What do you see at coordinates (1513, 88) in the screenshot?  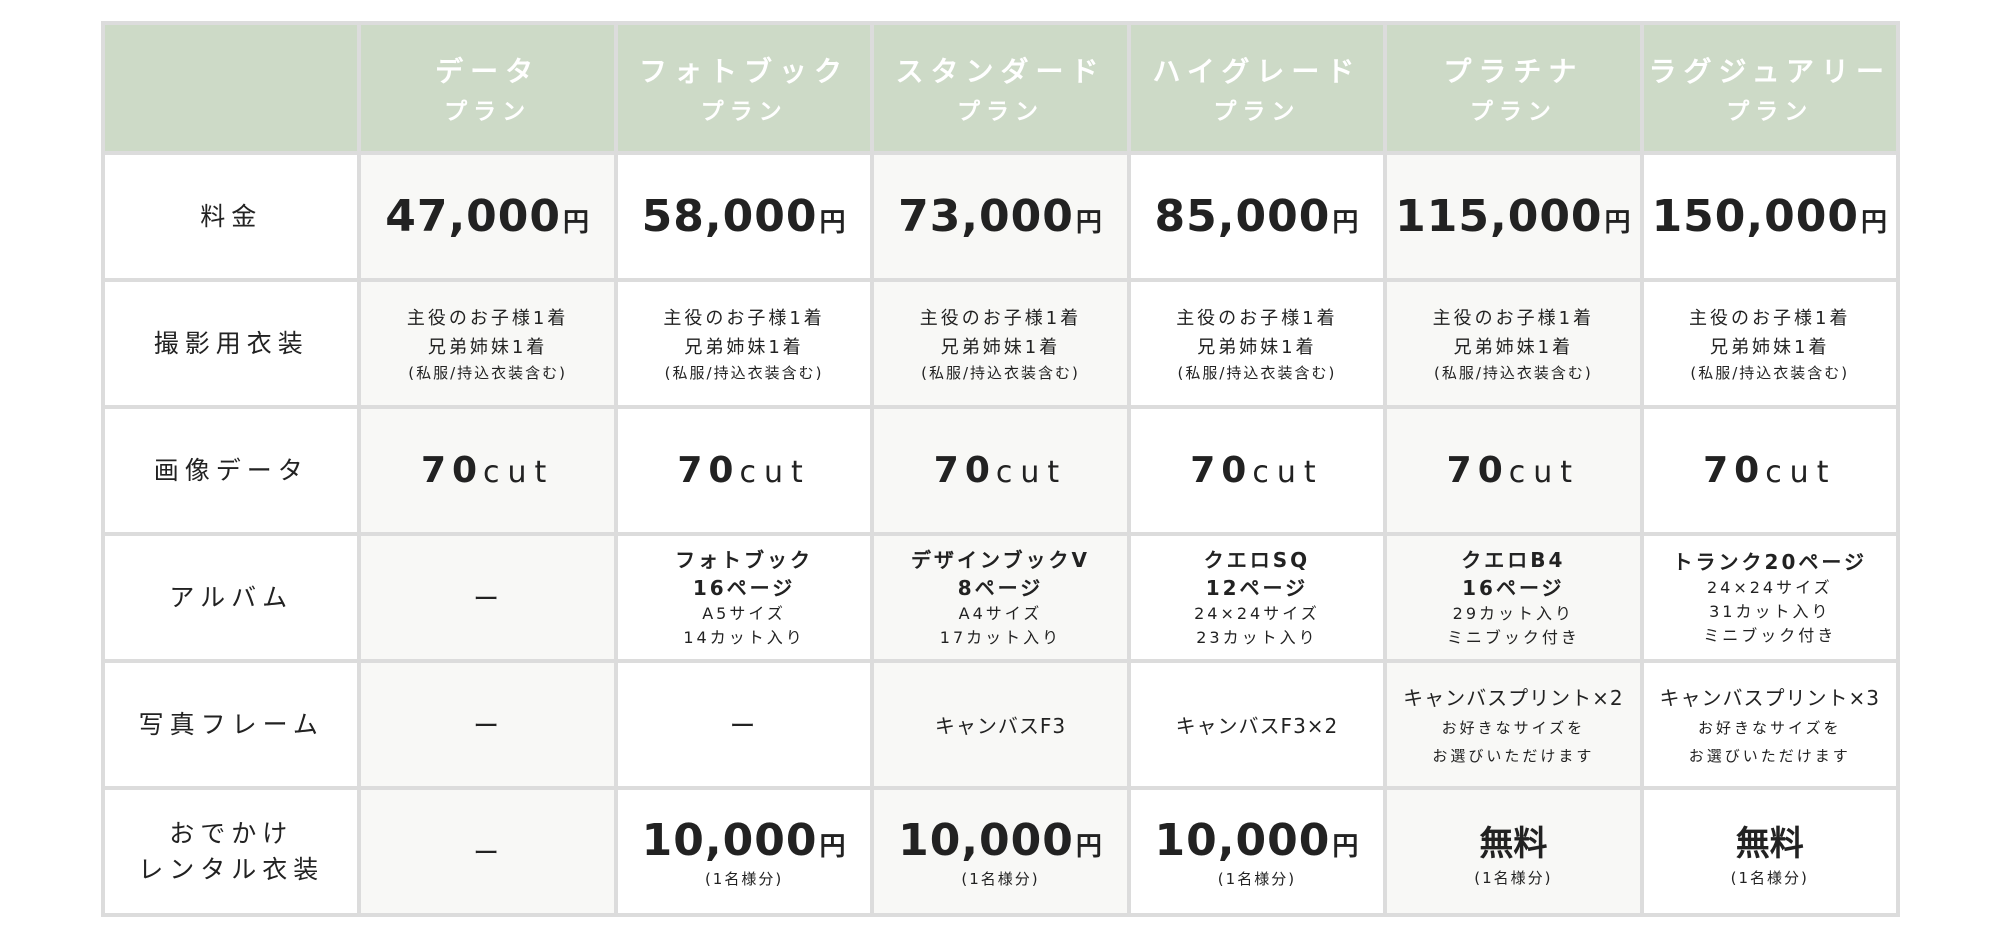 I see `header-plan-4: プラチナ プラン` at bounding box center [1513, 88].